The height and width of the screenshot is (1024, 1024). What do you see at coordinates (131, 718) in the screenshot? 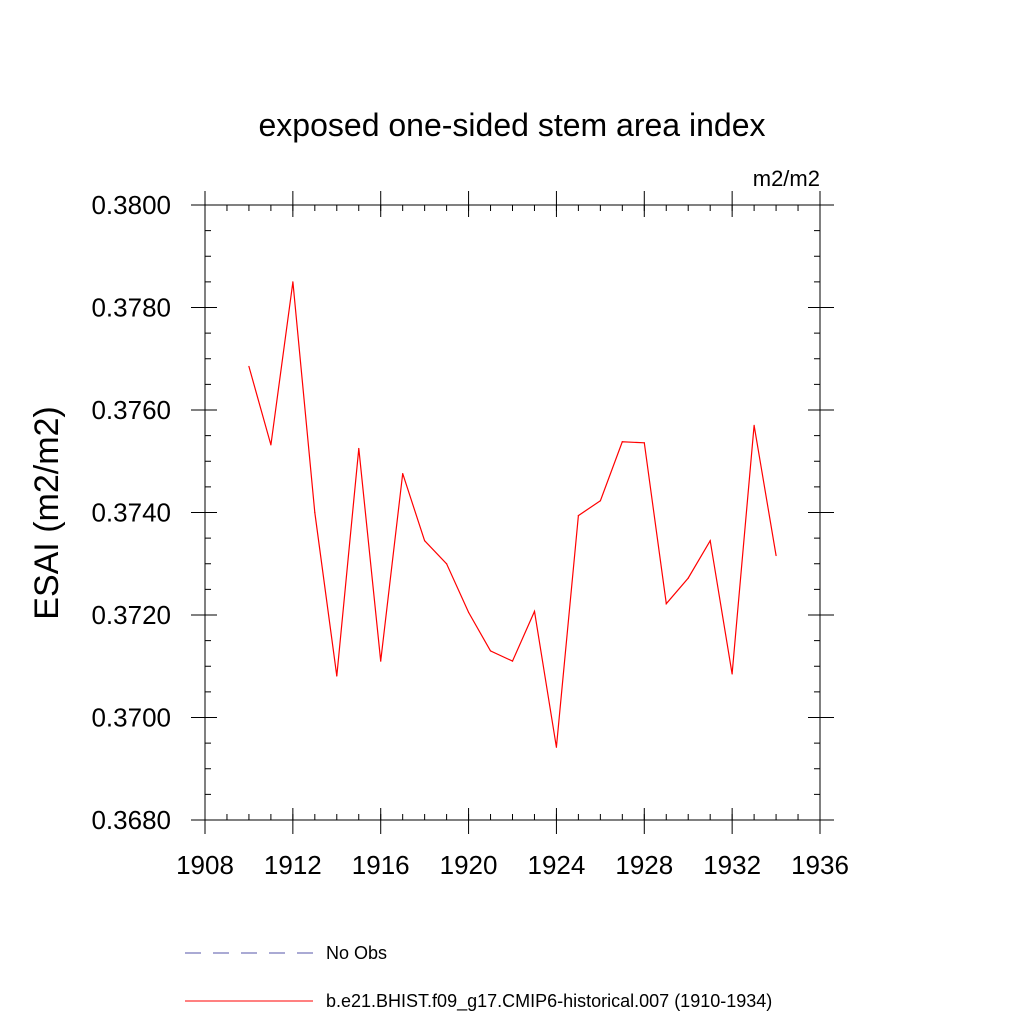
I see `y-tick-label: 0.3700` at bounding box center [131, 718].